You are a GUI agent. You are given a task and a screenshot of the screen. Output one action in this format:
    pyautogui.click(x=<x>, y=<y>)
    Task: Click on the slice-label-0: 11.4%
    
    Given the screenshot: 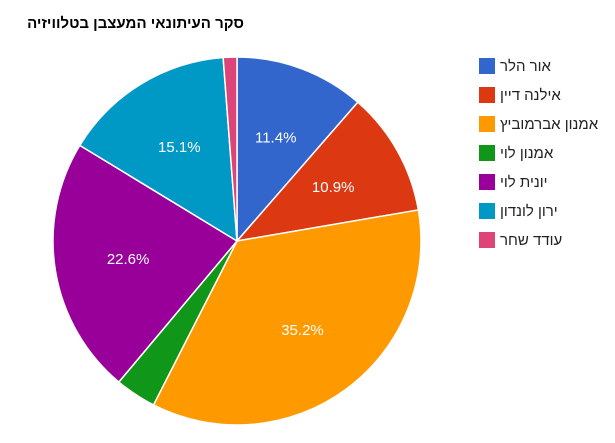 What is the action you would take?
    pyautogui.click(x=275, y=138)
    